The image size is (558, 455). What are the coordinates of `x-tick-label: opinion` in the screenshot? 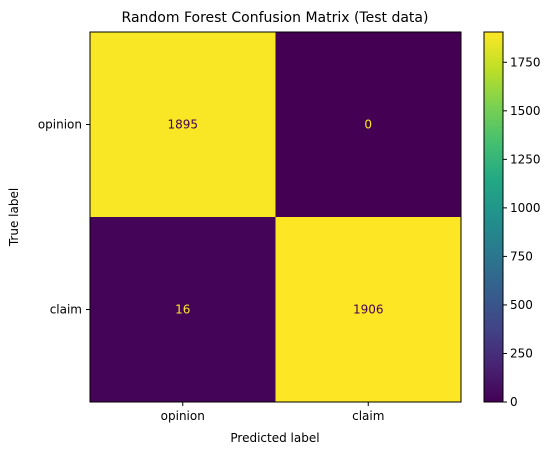 It's located at (183, 416).